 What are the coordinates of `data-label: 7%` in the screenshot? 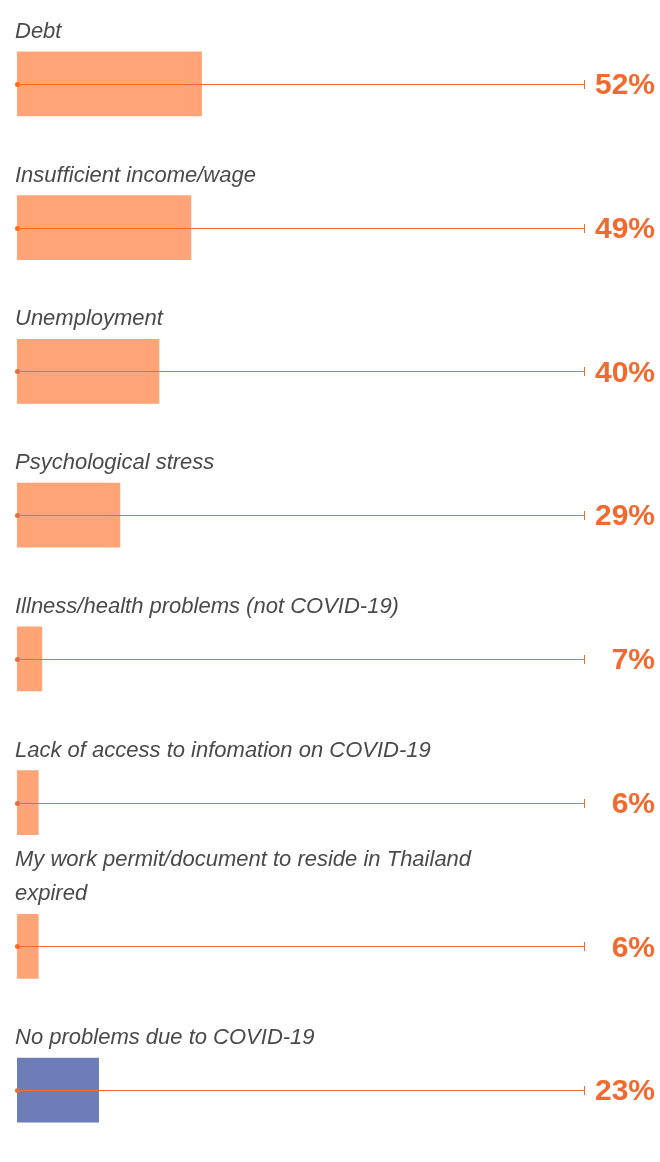 It's located at (633, 659).